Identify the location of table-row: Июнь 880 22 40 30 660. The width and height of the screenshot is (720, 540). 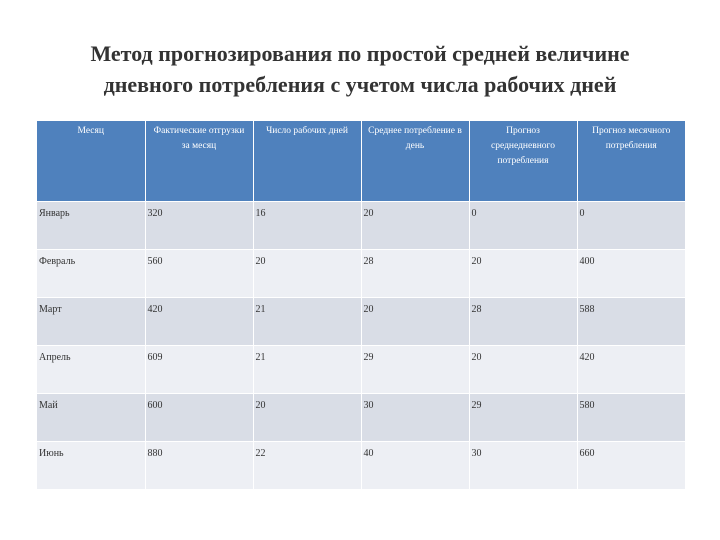
(361, 464).